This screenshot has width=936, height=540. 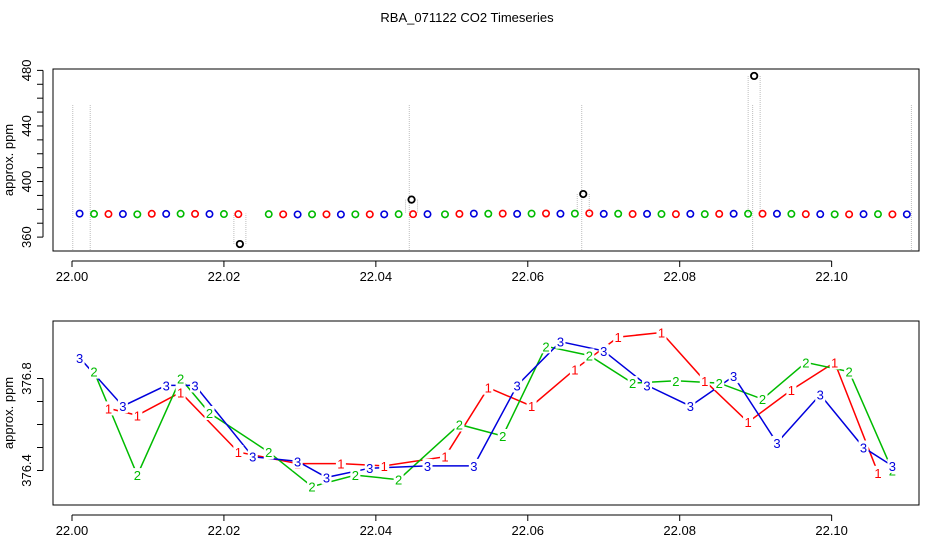 I want to click on chart-title: RBA_071122 CO2 Timeseries, so click(x=467, y=17).